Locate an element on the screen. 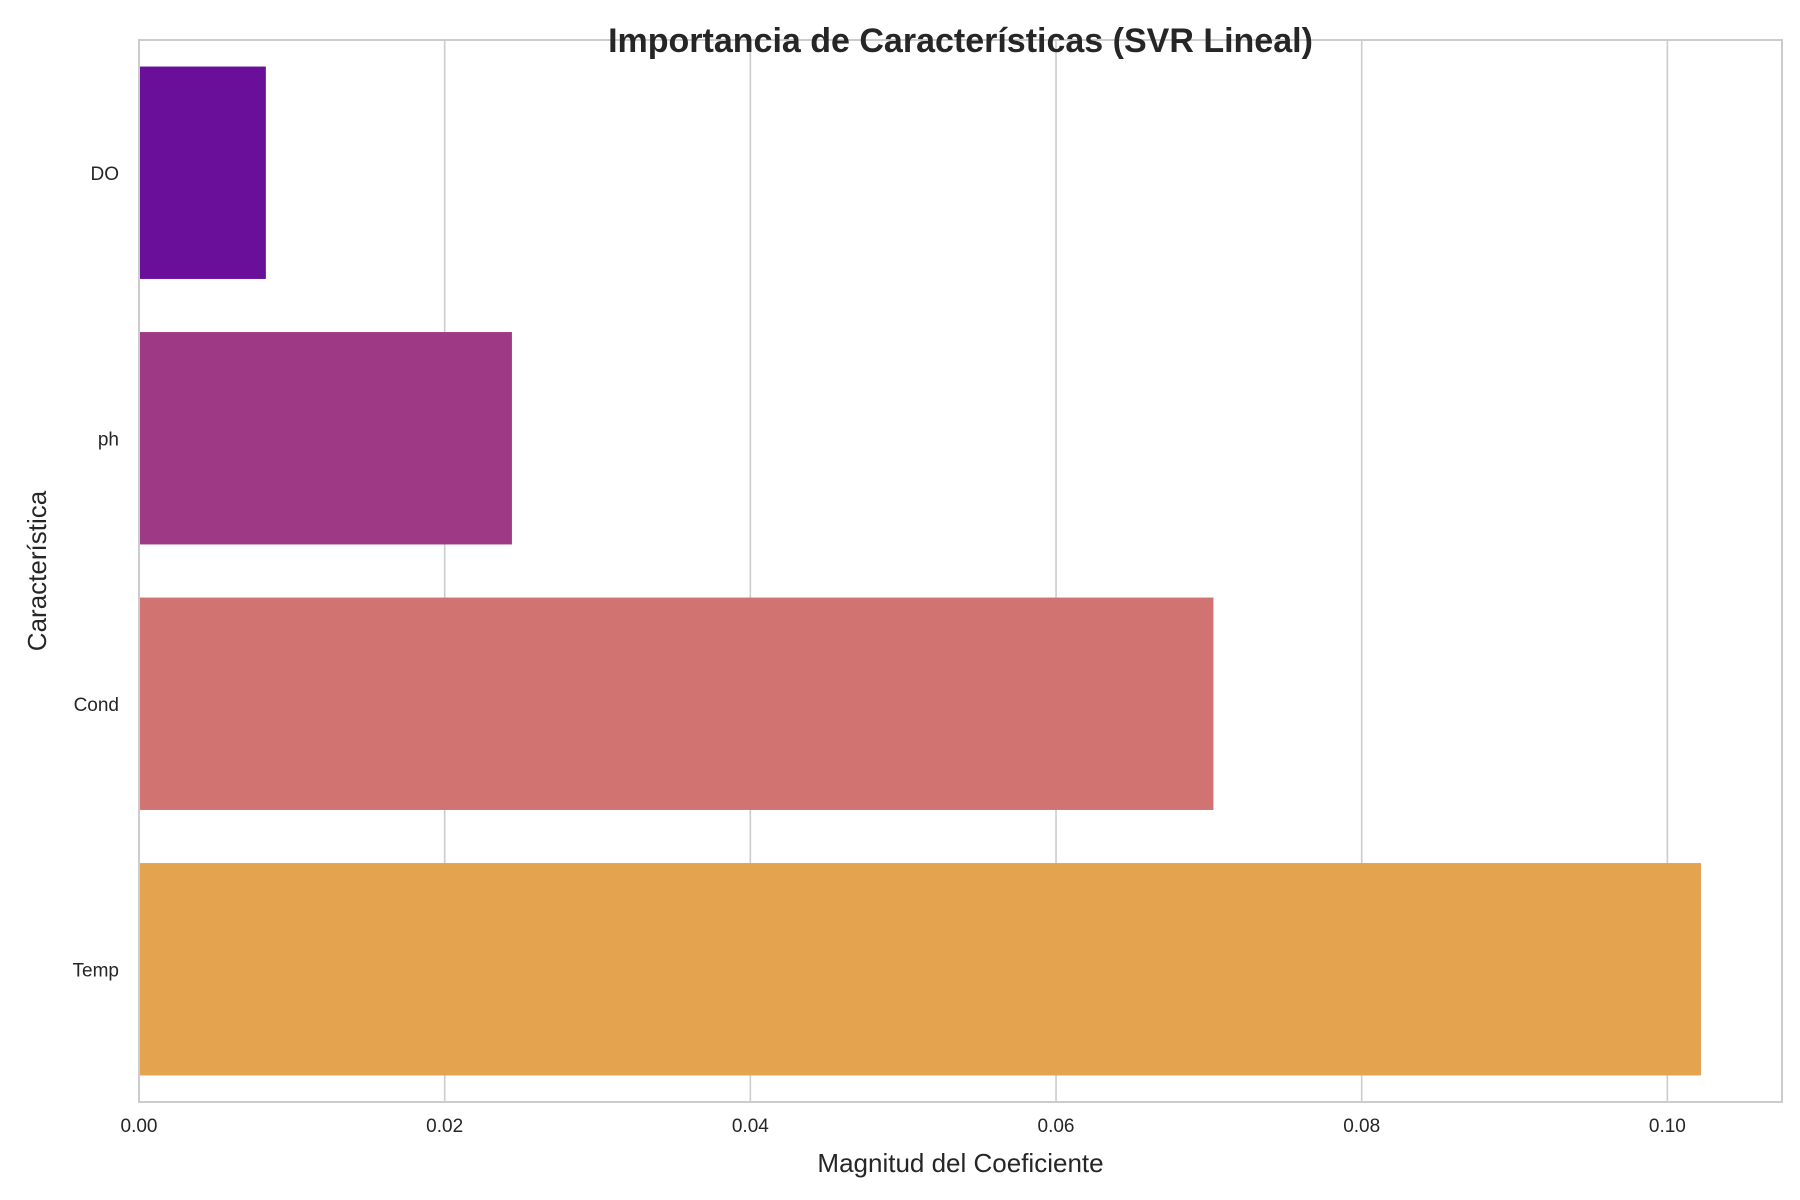  x-tick-label: 0.02 is located at coordinates (444, 1126).